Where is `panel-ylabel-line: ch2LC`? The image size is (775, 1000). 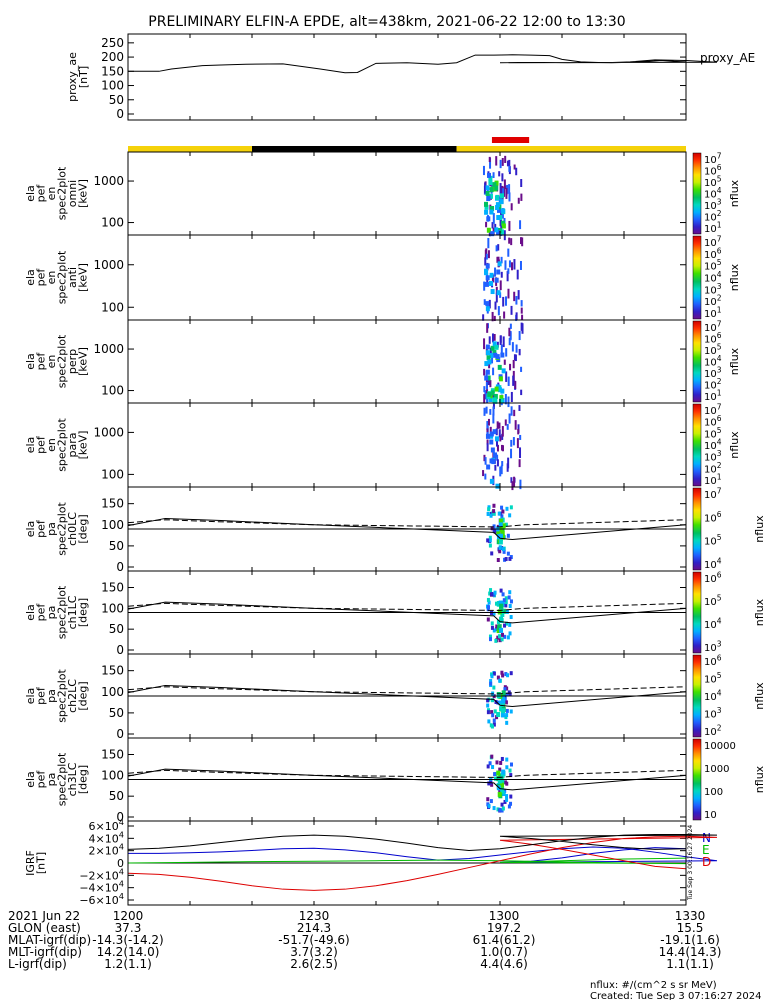 panel-ylabel-line: ch2LC is located at coordinates (72, 696).